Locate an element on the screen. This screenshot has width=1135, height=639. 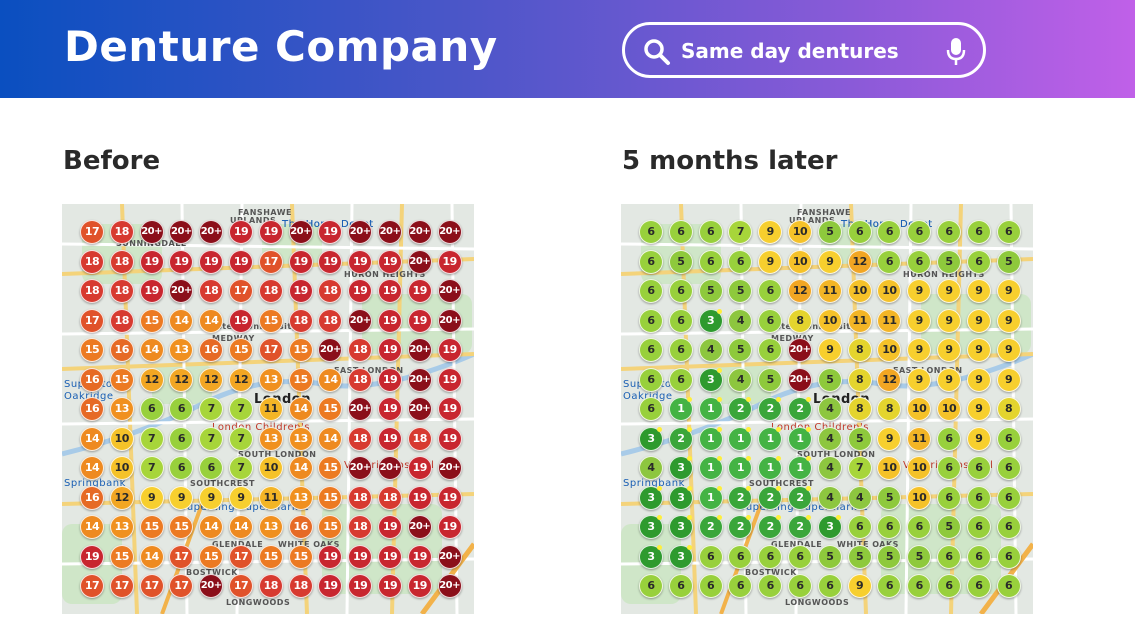
search-input: Same day dentures is located at coordinates (790, 51).